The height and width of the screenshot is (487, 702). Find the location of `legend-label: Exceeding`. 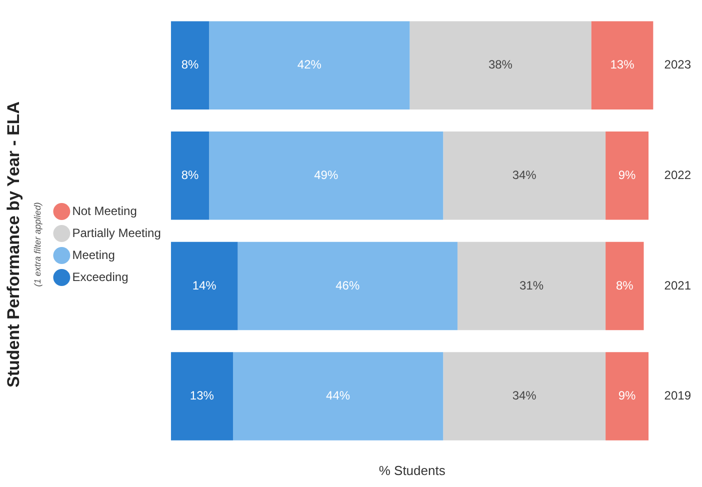

legend-label: Exceeding is located at coordinates (100, 277).